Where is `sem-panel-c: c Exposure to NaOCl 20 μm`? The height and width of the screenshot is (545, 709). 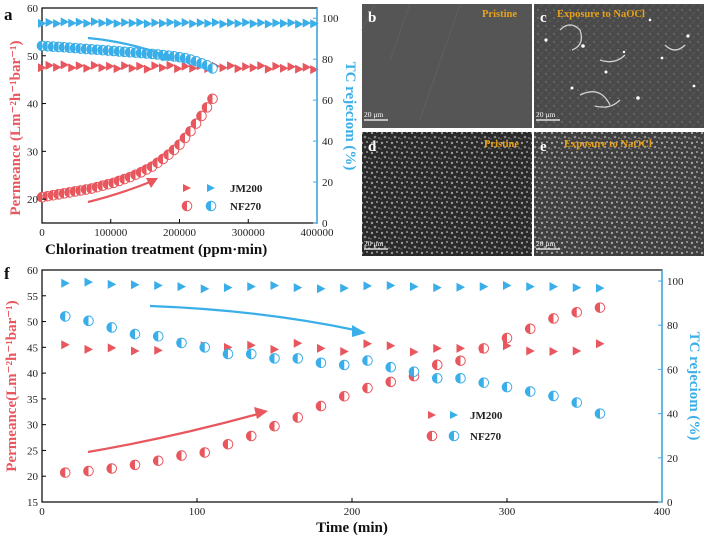 sem-panel-c: c Exposure to NaOCl 20 μm is located at coordinates (619, 66).